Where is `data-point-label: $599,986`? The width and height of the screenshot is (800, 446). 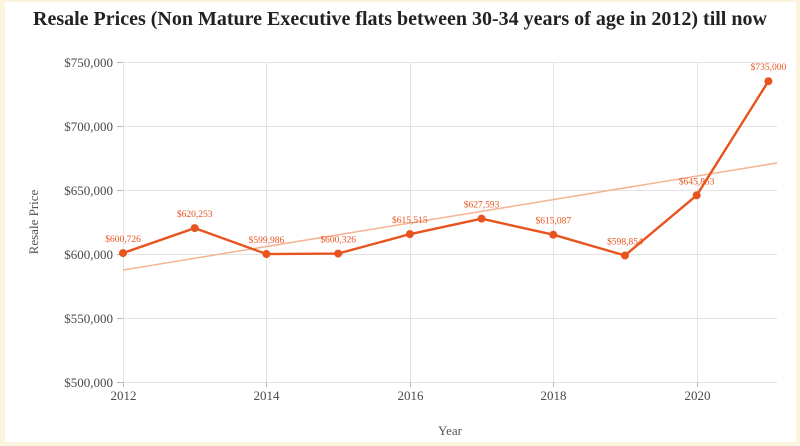
data-point-label: $599,986 is located at coordinates (267, 240).